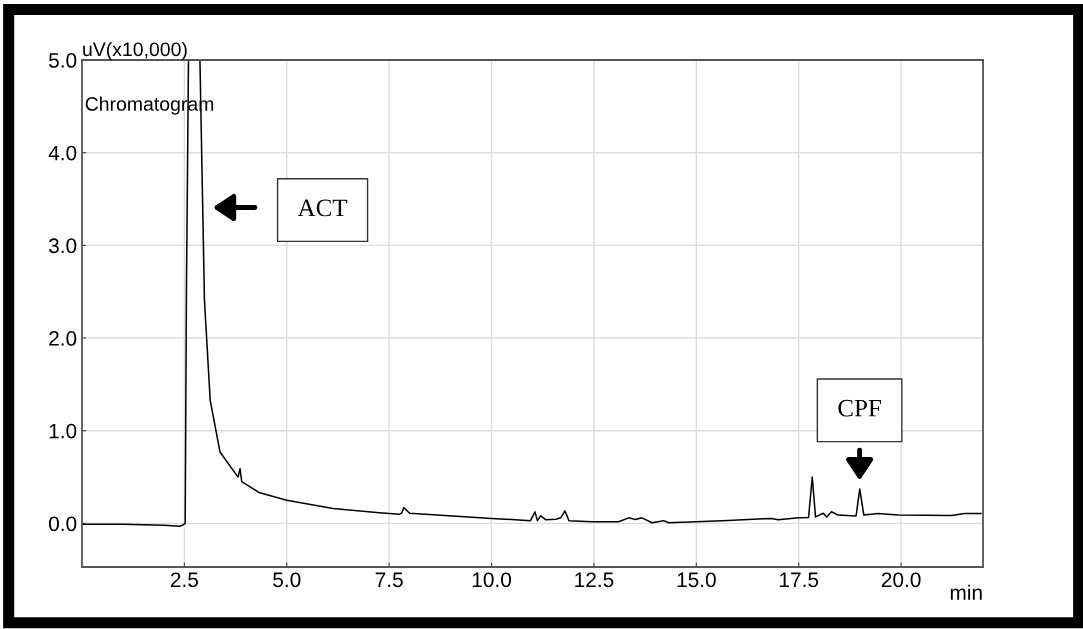 The width and height of the screenshot is (1083, 629). I want to click on x-tick-label: 7.5, so click(389, 580).